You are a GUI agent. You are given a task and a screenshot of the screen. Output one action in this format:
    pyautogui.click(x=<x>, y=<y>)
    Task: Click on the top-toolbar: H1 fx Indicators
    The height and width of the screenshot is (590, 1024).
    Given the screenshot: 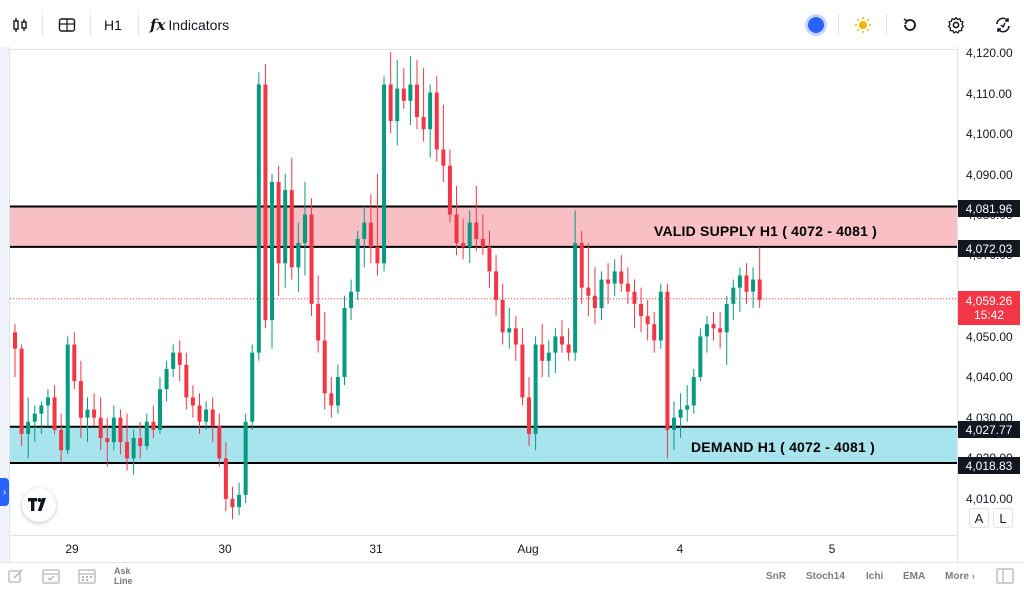 What is the action you would take?
    pyautogui.click(x=512, y=25)
    